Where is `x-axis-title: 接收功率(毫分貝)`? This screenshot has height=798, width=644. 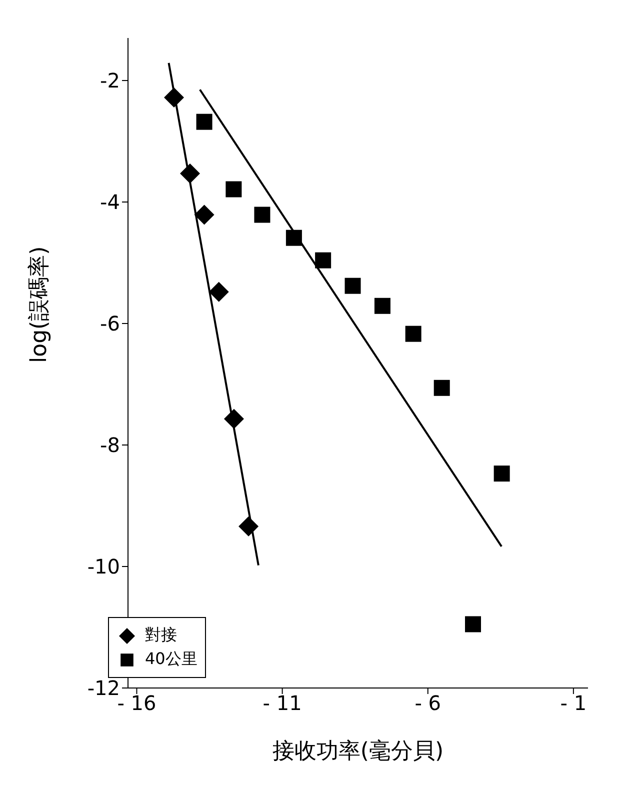 x-axis-title: 接收功率(毫分貝) is located at coordinates (358, 751).